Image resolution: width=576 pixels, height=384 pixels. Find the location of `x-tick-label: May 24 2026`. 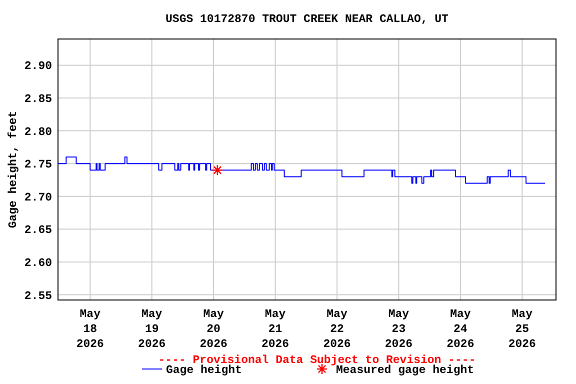

x-tick-label: May 24 2026 is located at coordinates (460, 329).